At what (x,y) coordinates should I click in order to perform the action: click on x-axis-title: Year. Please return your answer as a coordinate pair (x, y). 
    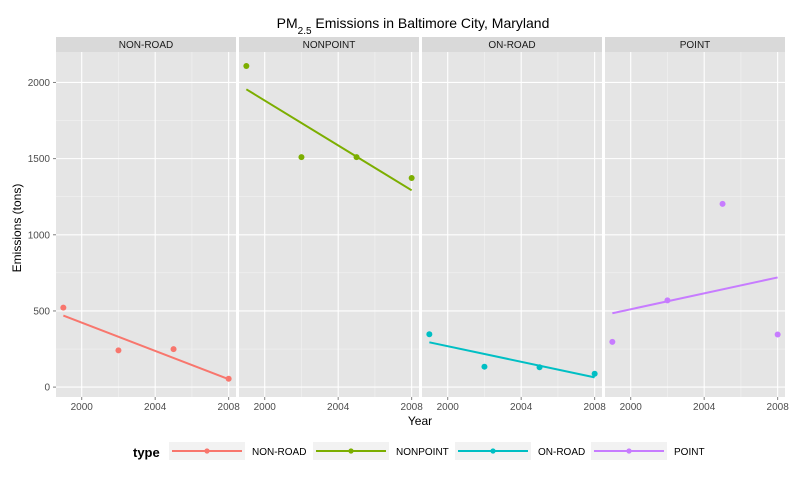
    Looking at the image, I should click on (420, 421).